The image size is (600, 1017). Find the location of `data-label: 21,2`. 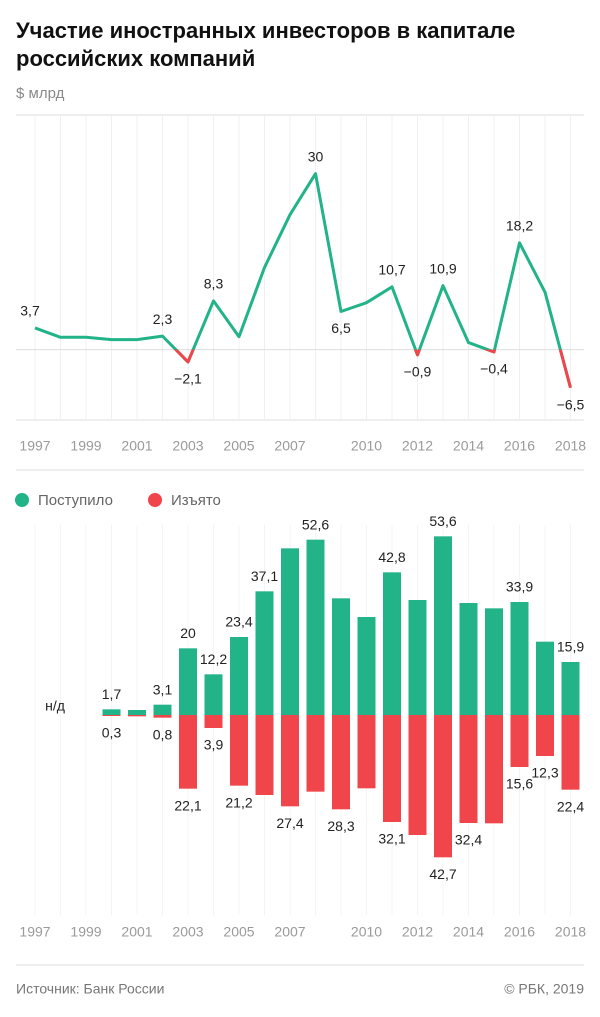

data-label: 21,2 is located at coordinates (238, 802).